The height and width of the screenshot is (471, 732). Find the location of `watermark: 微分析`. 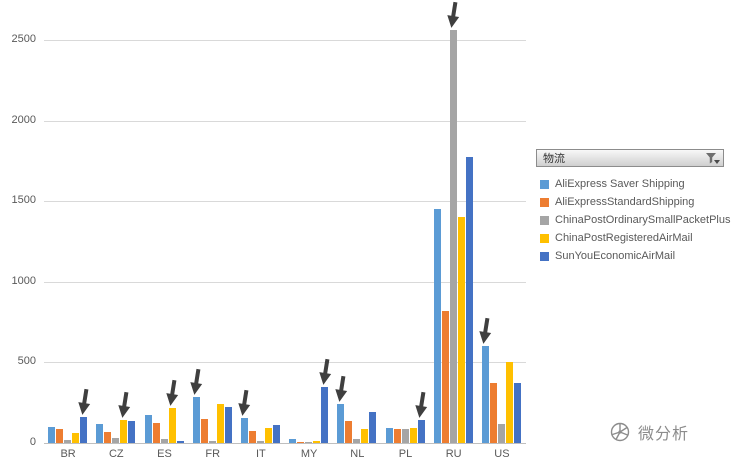

watermark: 微分析 is located at coordinates (648, 432).